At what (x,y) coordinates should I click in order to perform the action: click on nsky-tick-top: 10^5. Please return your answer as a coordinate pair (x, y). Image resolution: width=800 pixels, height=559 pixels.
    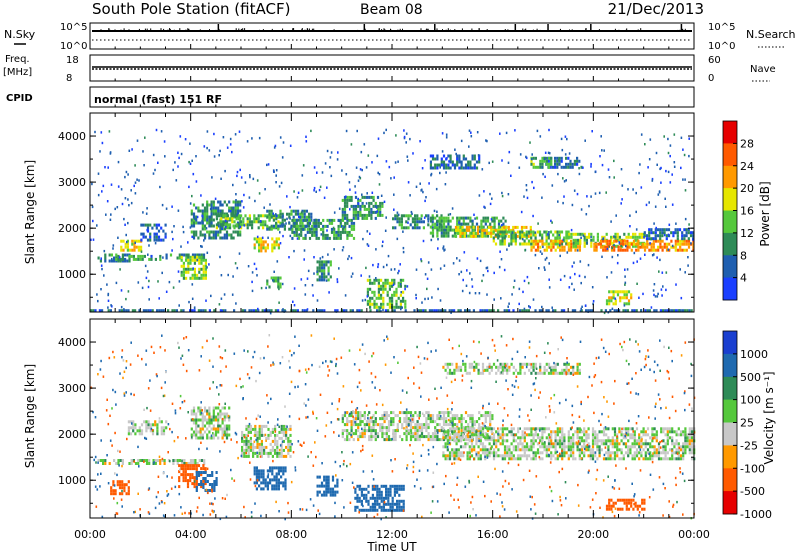
    Looking at the image, I should click on (73, 27).